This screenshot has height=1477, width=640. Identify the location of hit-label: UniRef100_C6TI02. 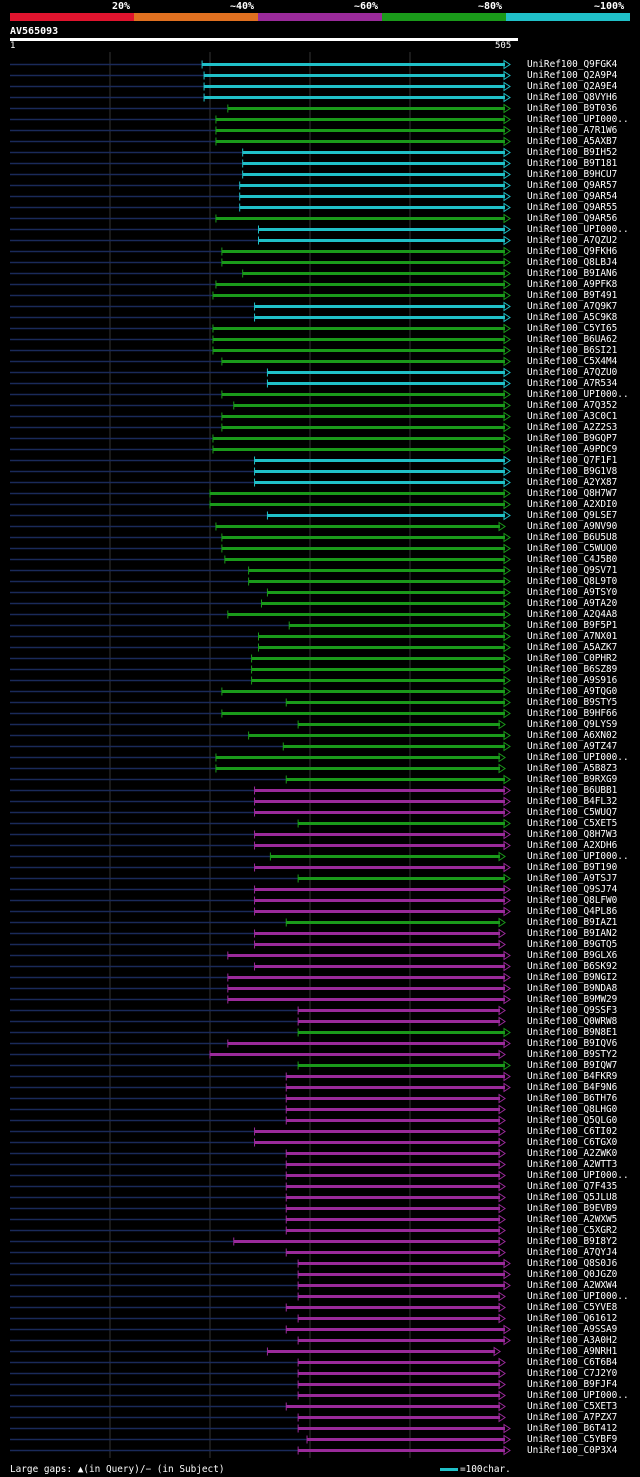
(572, 1131).